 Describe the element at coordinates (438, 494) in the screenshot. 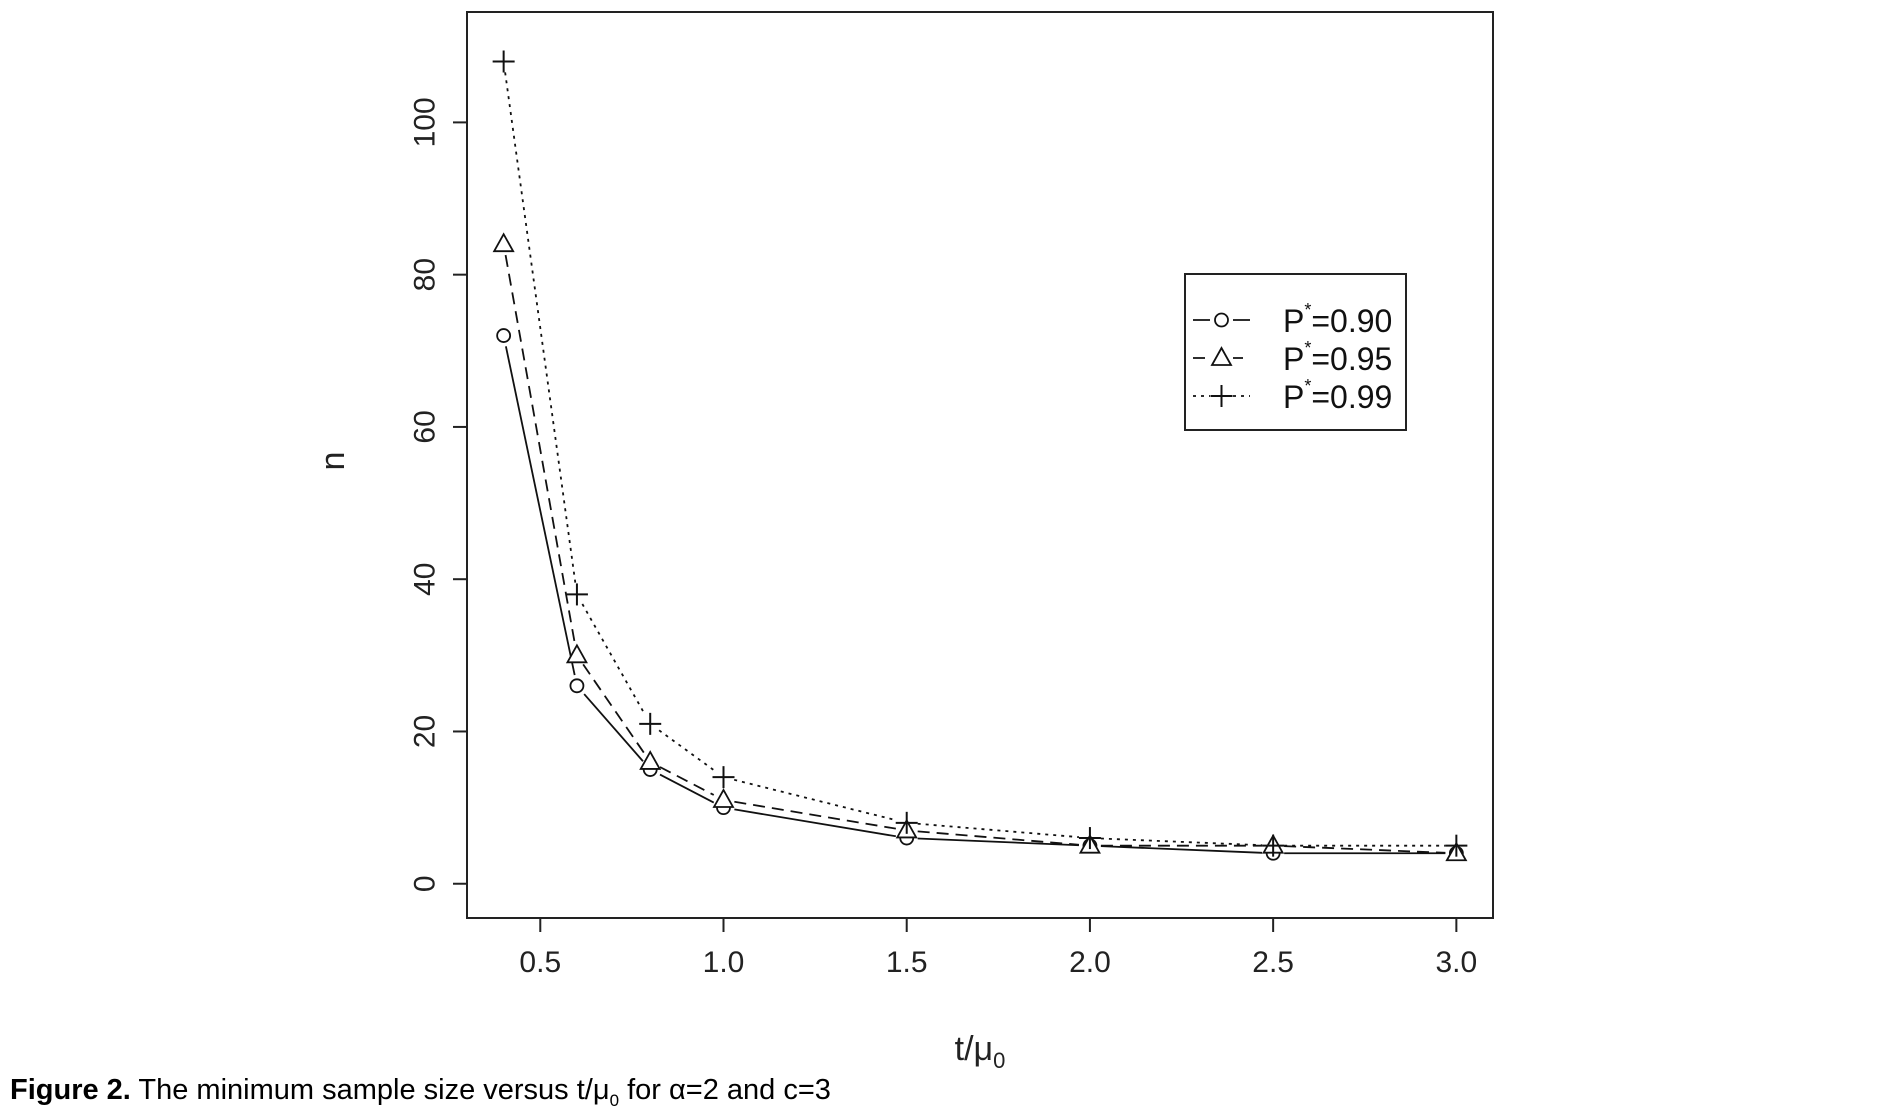

I see `y-axis: 0 20 40 60 80 100` at that location.